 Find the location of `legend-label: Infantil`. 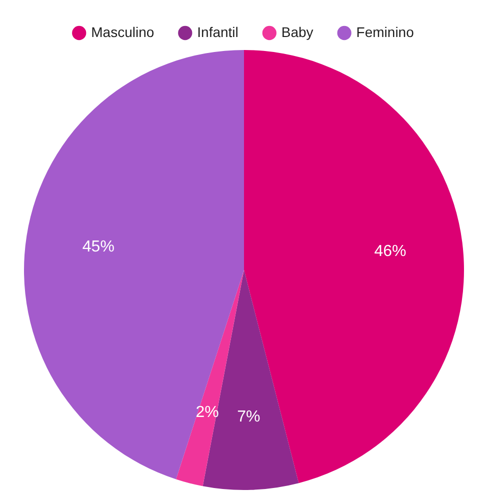

legend-label: Infantil is located at coordinates (217, 32).